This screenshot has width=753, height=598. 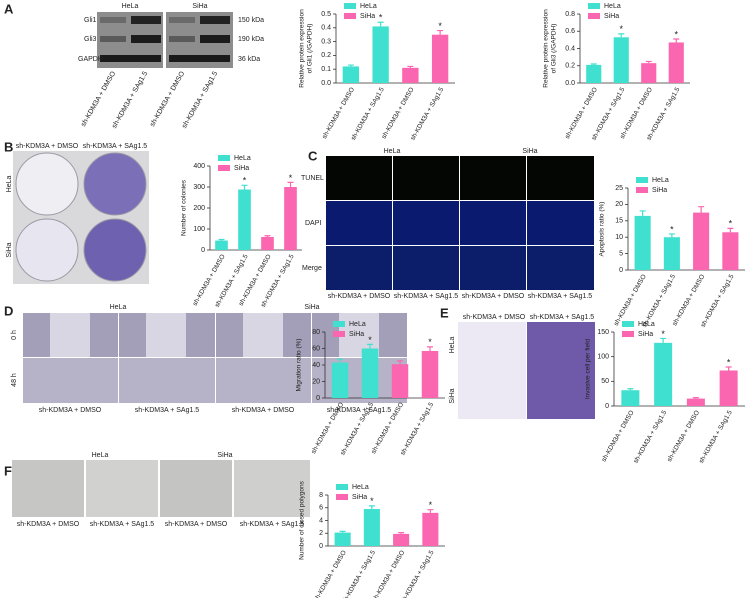 I want to click on panel-label: B, so click(x=8, y=146).